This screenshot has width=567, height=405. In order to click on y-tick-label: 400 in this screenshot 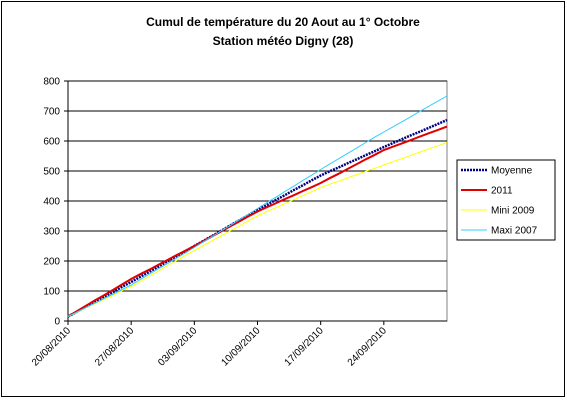, I will do `click(51, 202)`.